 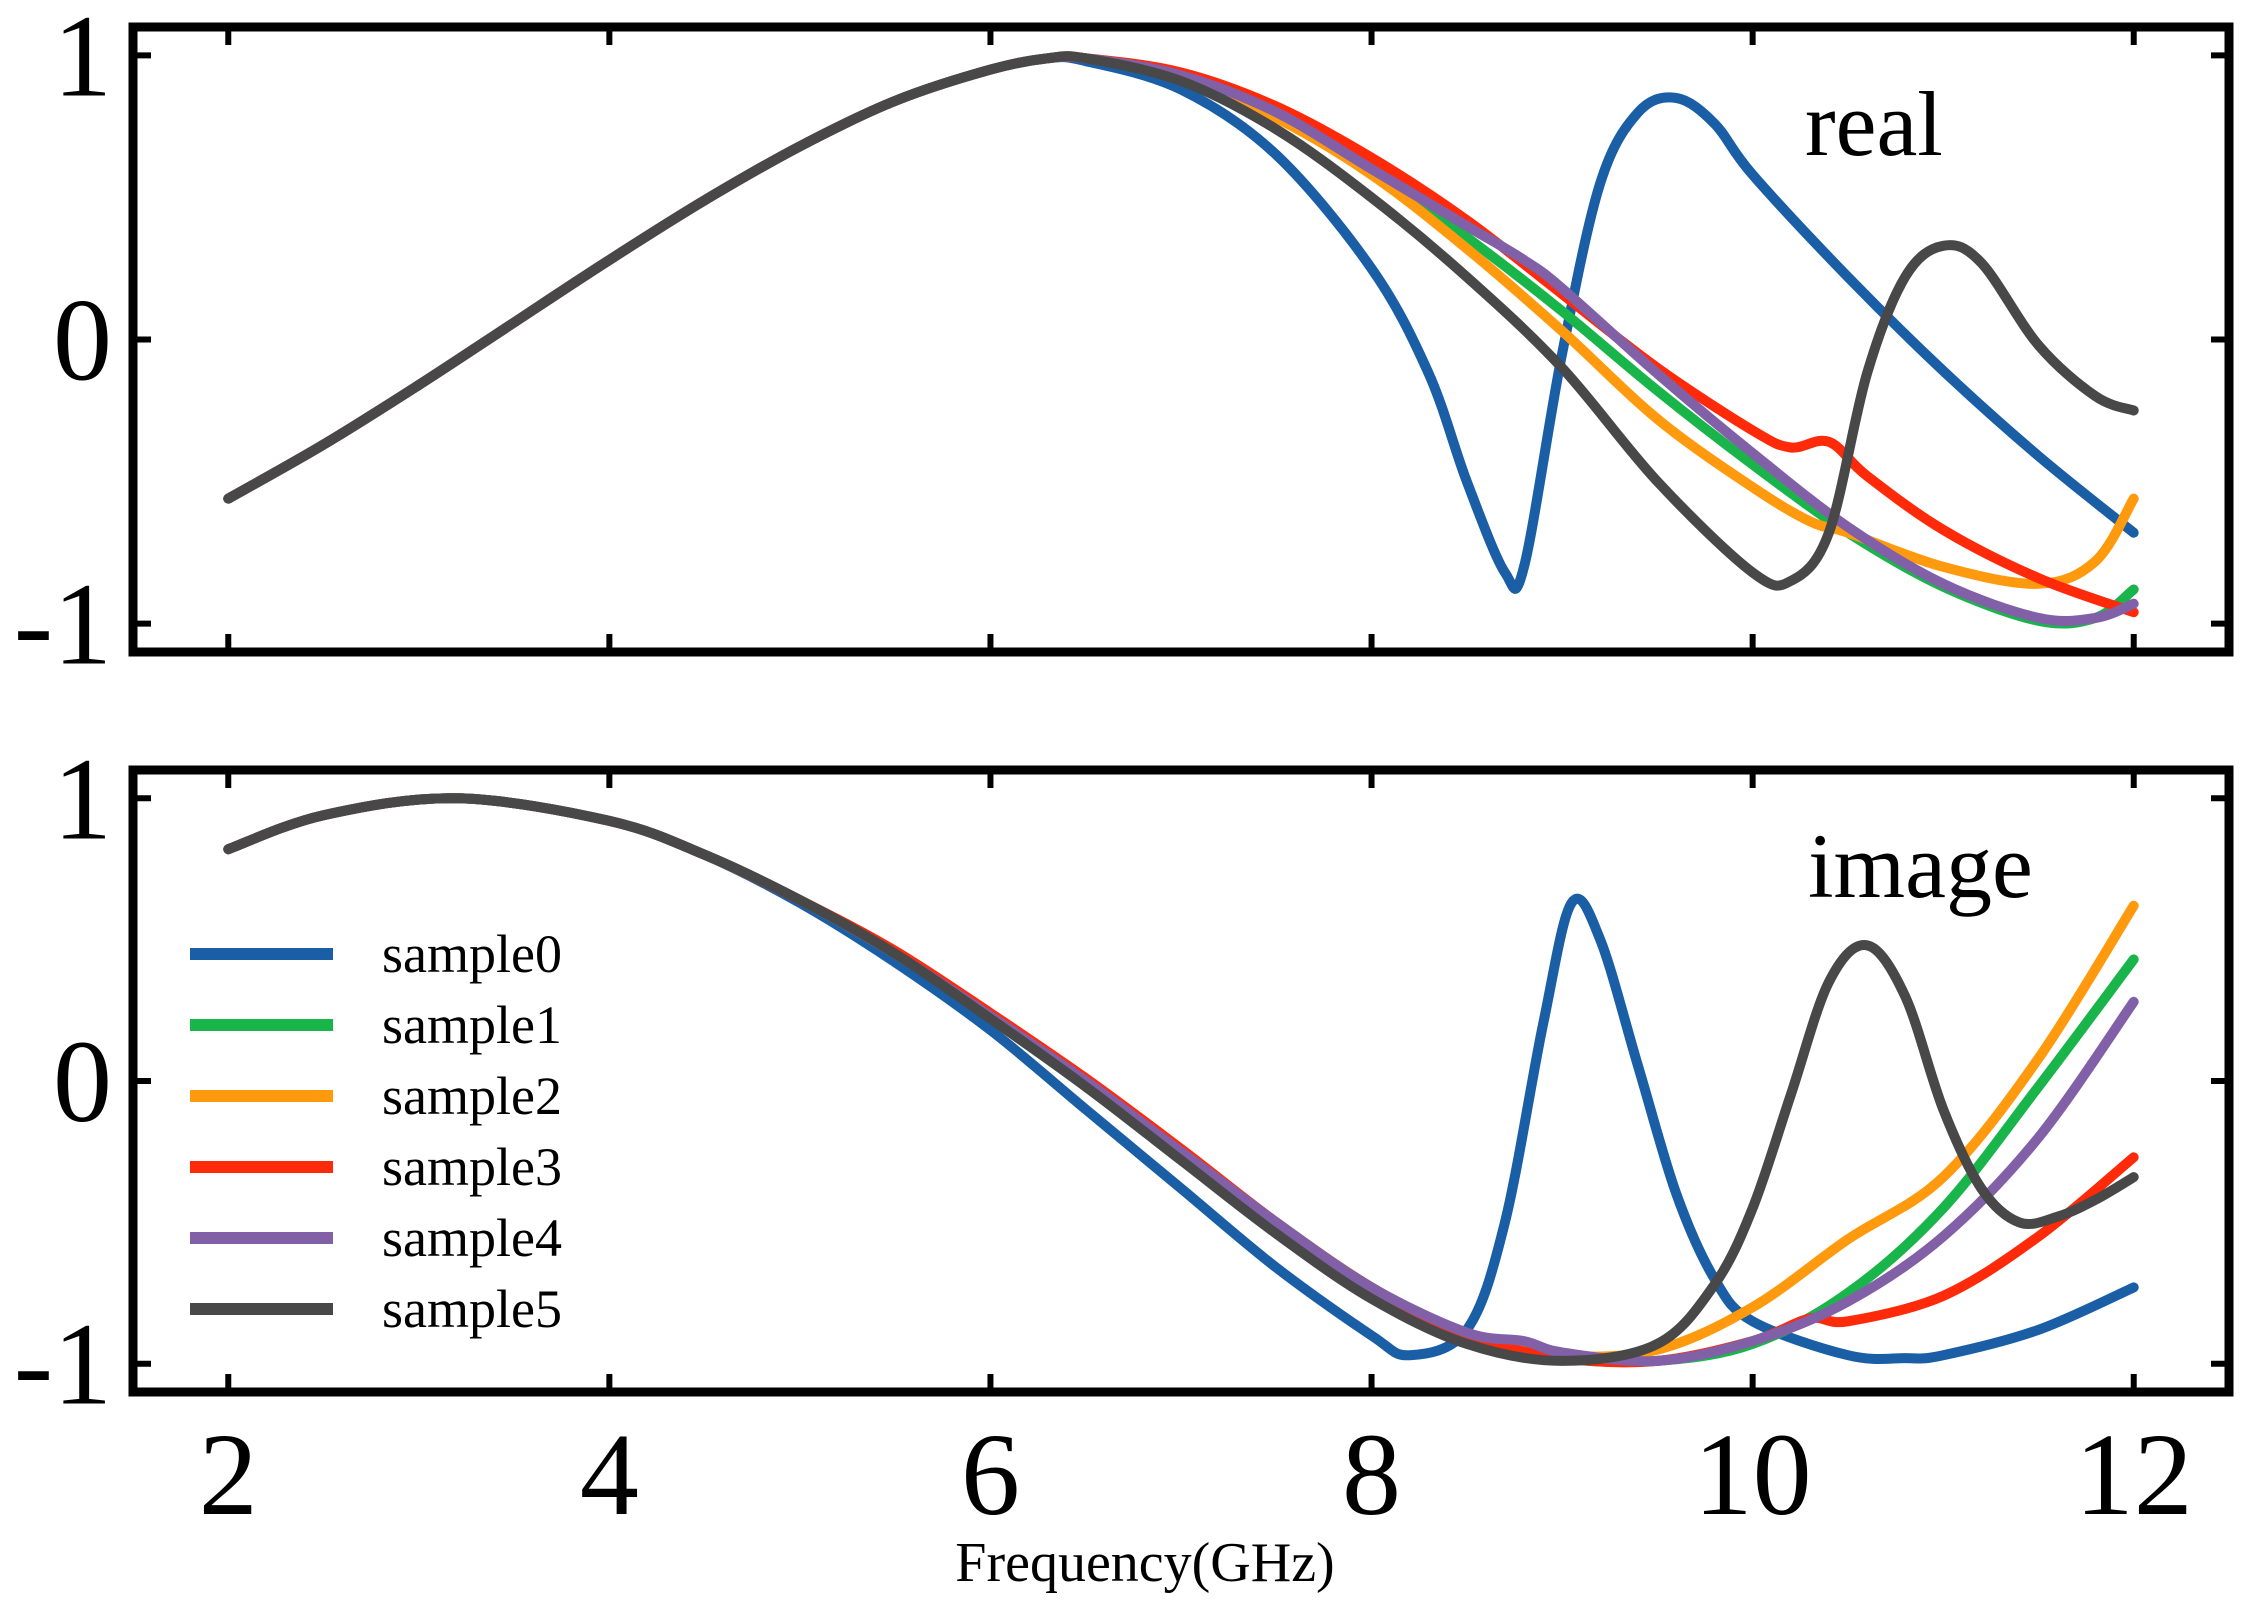 What do you see at coordinates (1144, 1563) in the screenshot?
I see `x-axis-title: Frequency(GHz)` at bounding box center [1144, 1563].